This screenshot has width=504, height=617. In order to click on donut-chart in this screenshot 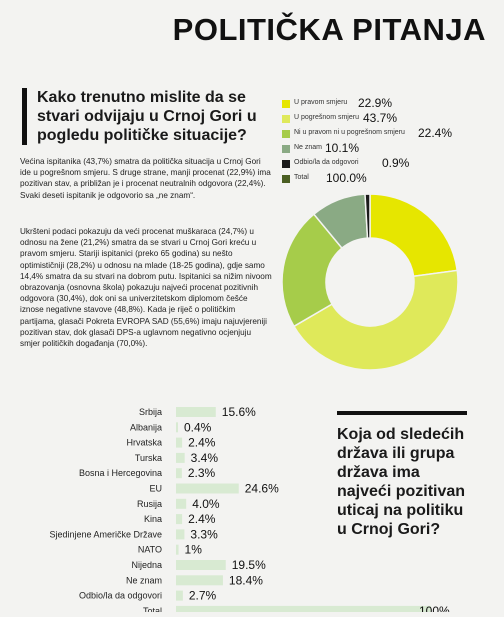, I will do `click(370, 282)`.